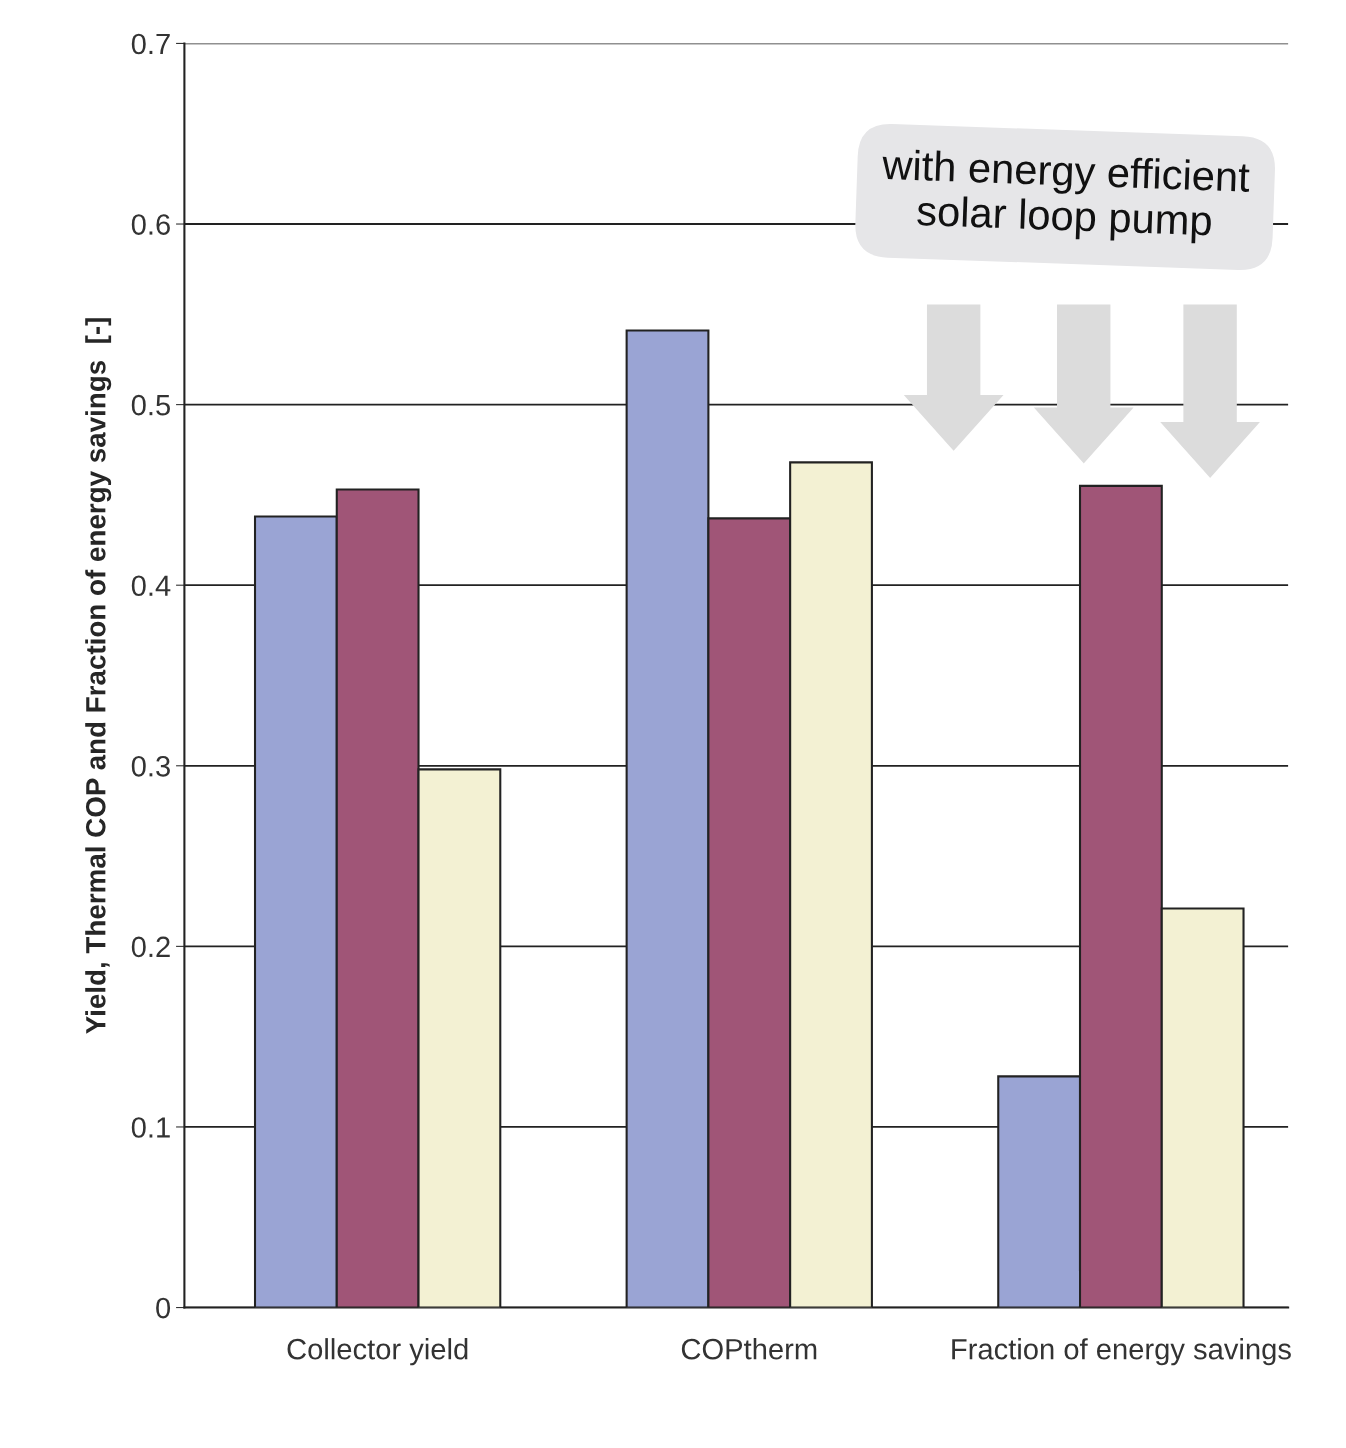 This screenshot has height=1448, width=1346. I want to click on y-tick-label: 0.7, so click(150, 44).